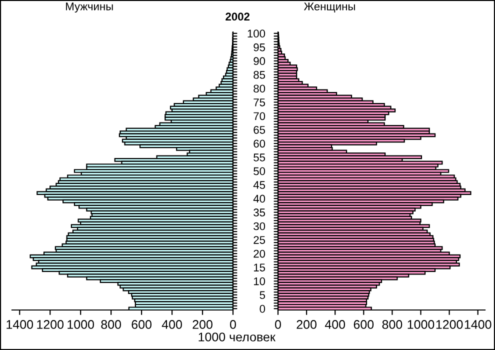  What do you see at coordinates (260, 212) in the screenshot?
I see `y-tick-label: 35` at bounding box center [260, 212].